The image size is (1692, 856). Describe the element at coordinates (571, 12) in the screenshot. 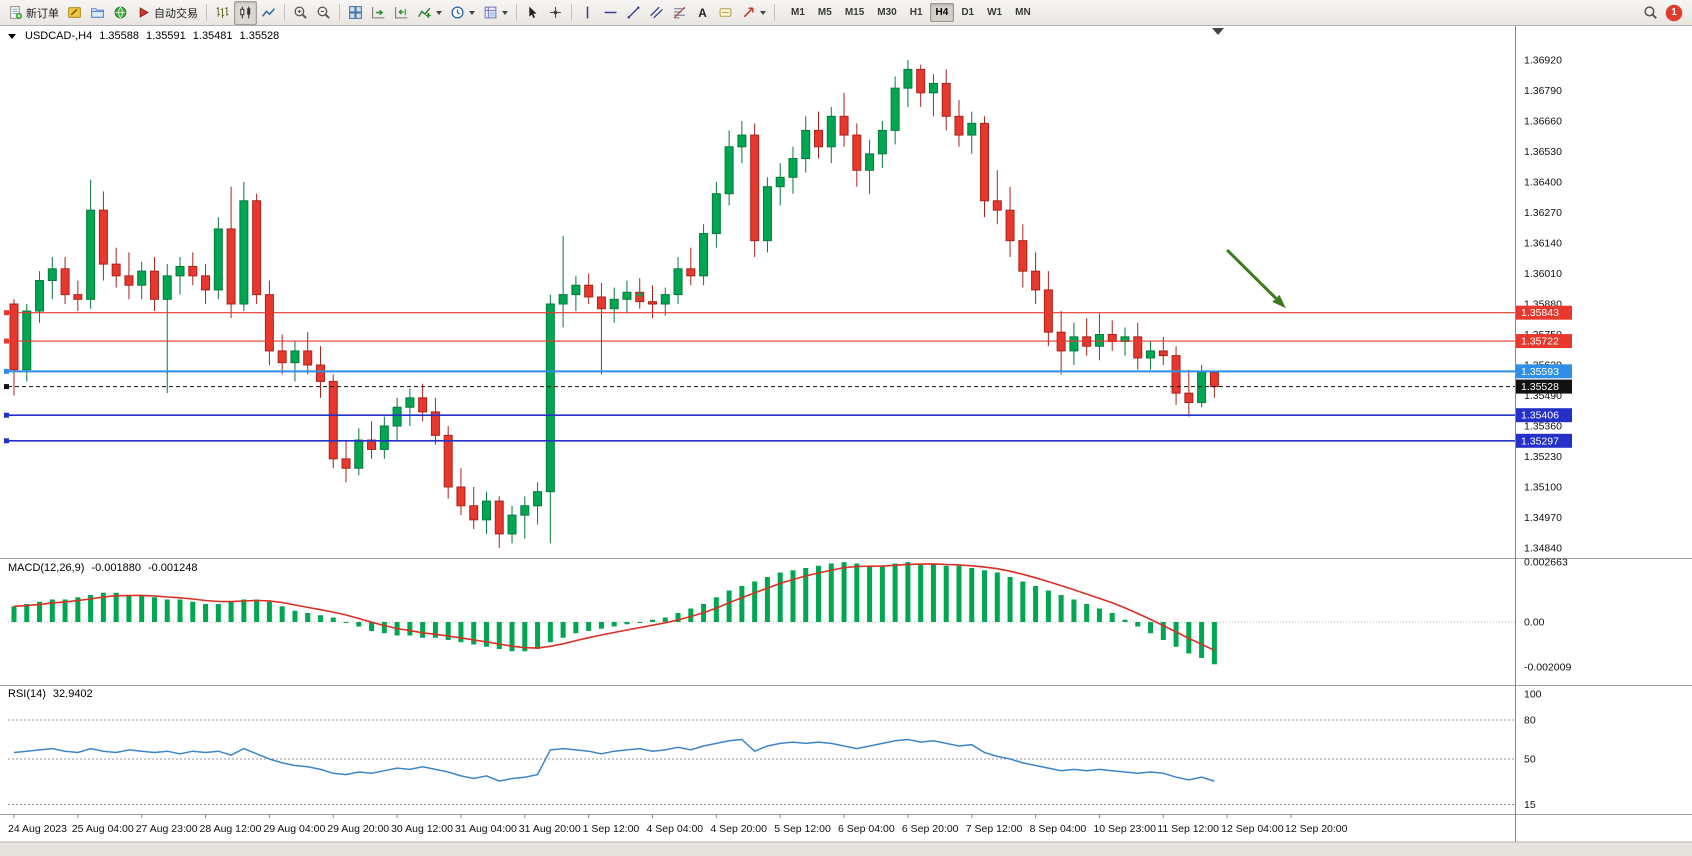

I see `toolbar-separator` at that location.